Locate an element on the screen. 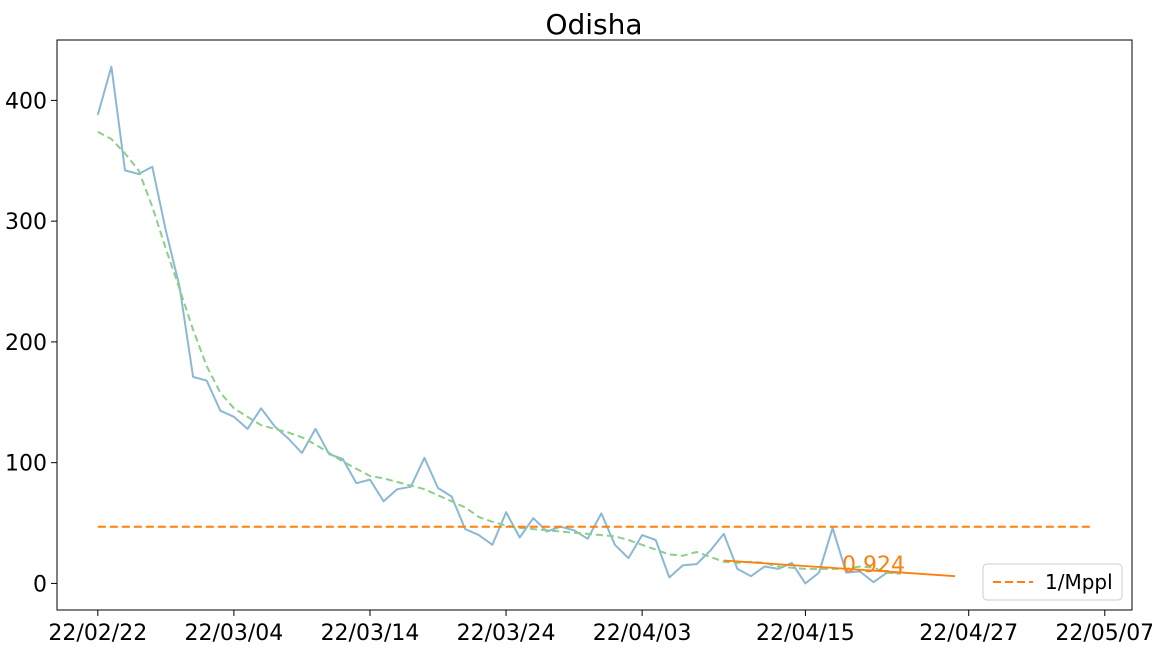  x-tick-label: 22/02/22 is located at coordinates (97, 633).